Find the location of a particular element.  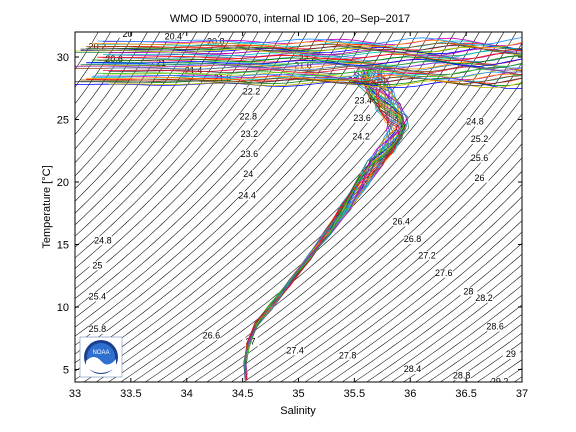

contour-label: 24.4 is located at coordinates (247, 195).